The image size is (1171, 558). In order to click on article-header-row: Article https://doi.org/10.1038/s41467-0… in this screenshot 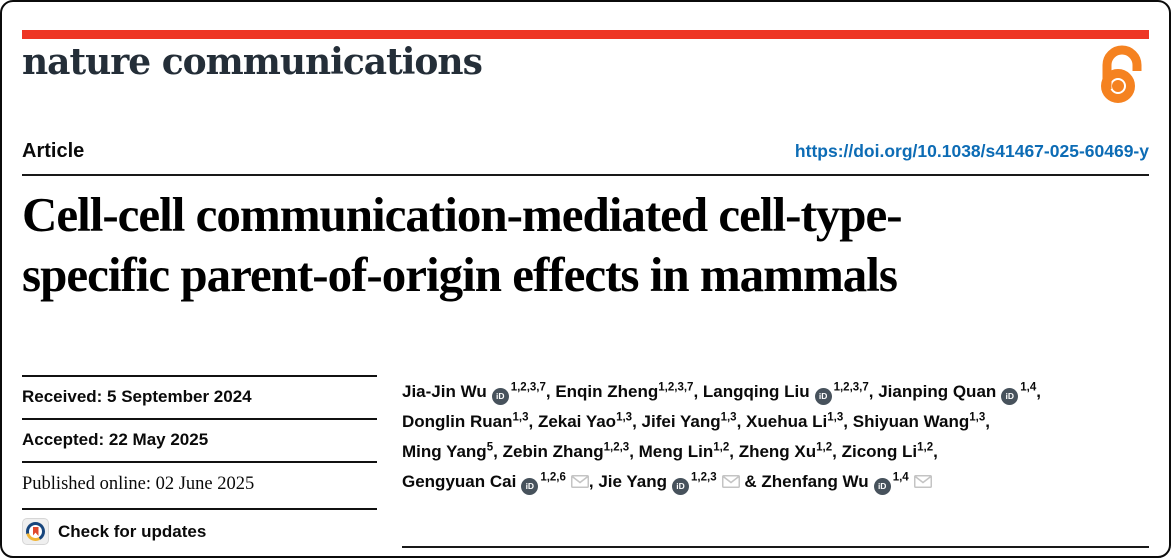, I will do `click(585, 158)`.